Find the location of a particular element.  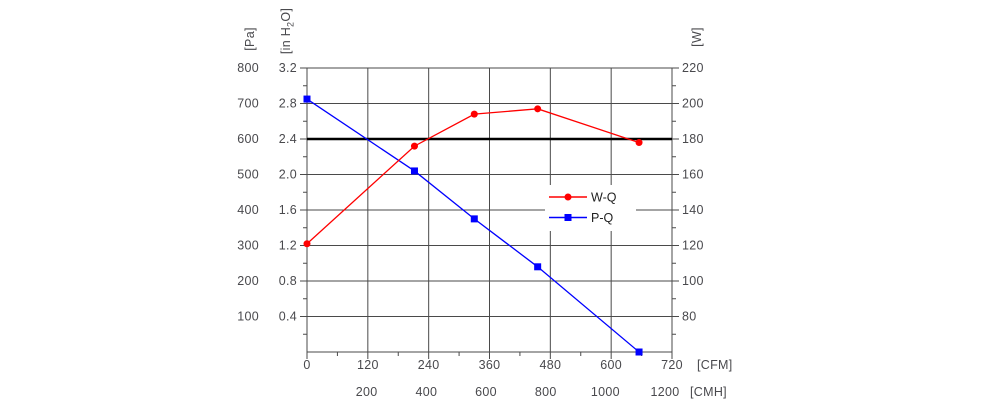

inh2o-tick-label: 2.4 is located at coordinates (288, 139).